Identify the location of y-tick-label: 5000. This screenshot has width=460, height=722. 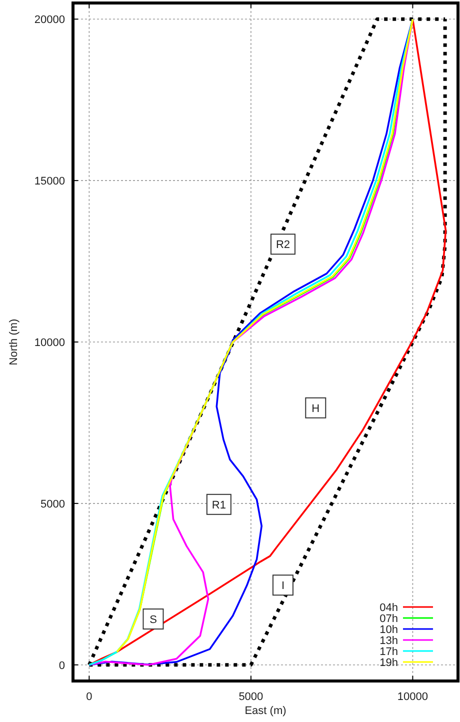
(52, 504).